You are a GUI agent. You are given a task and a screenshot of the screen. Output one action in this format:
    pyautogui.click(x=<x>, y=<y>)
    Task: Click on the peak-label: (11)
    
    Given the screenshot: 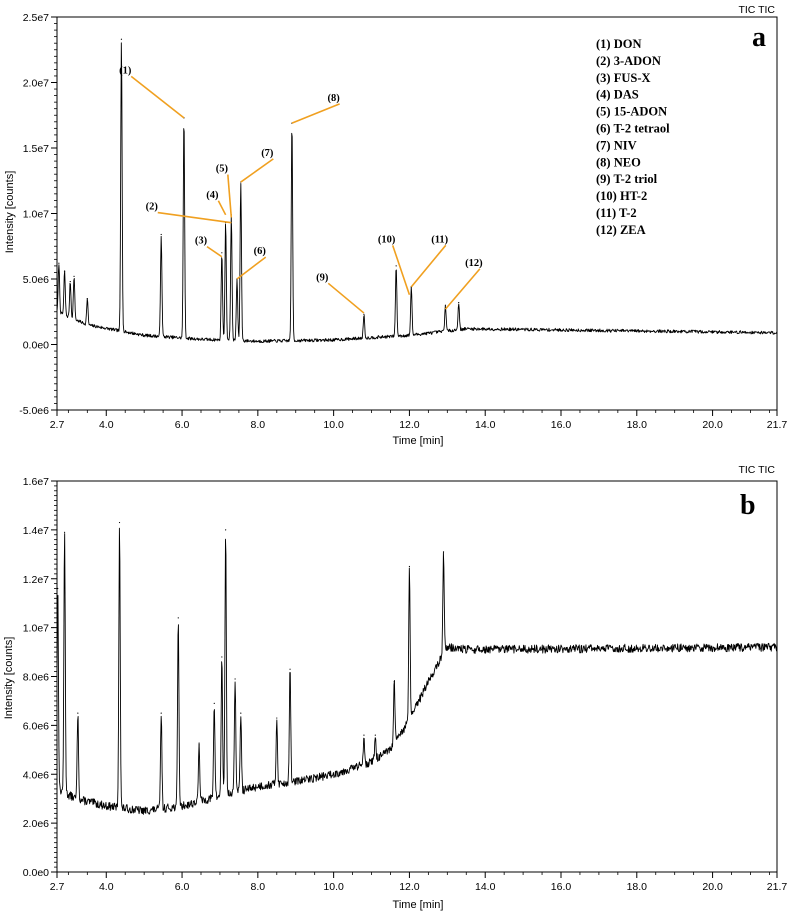 What is the action you would take?
    pyautogui.click(x=439, y=239)
    